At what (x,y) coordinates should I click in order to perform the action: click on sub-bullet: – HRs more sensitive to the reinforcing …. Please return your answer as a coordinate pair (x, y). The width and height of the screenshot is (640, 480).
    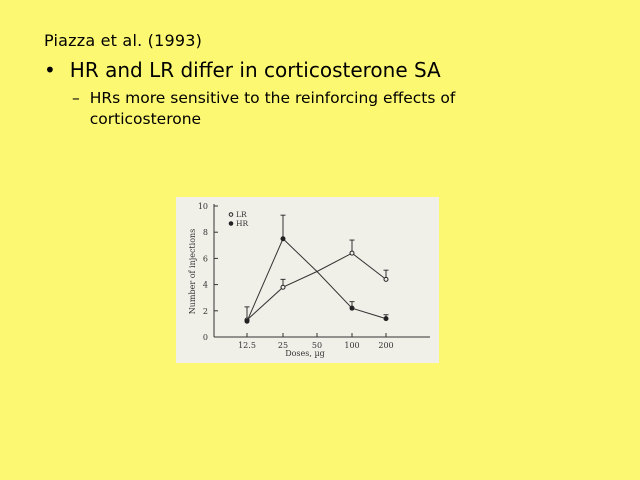
    Looking at the image, I should click on (296, 109).